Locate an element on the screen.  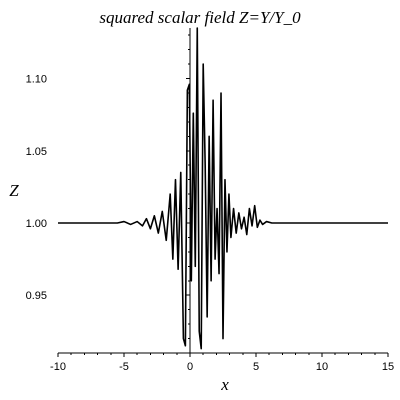
x-axis-label: x is located at coordinates (224, 384).